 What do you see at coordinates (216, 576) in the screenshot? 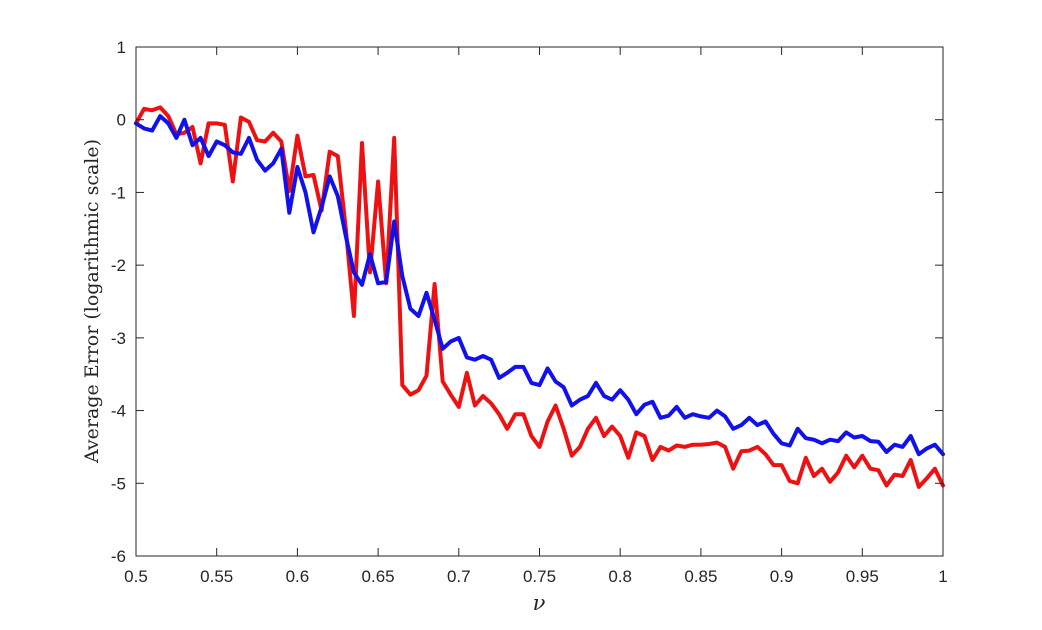
I see `x-tick-label: 0.55` at bounding box center [216, 576].